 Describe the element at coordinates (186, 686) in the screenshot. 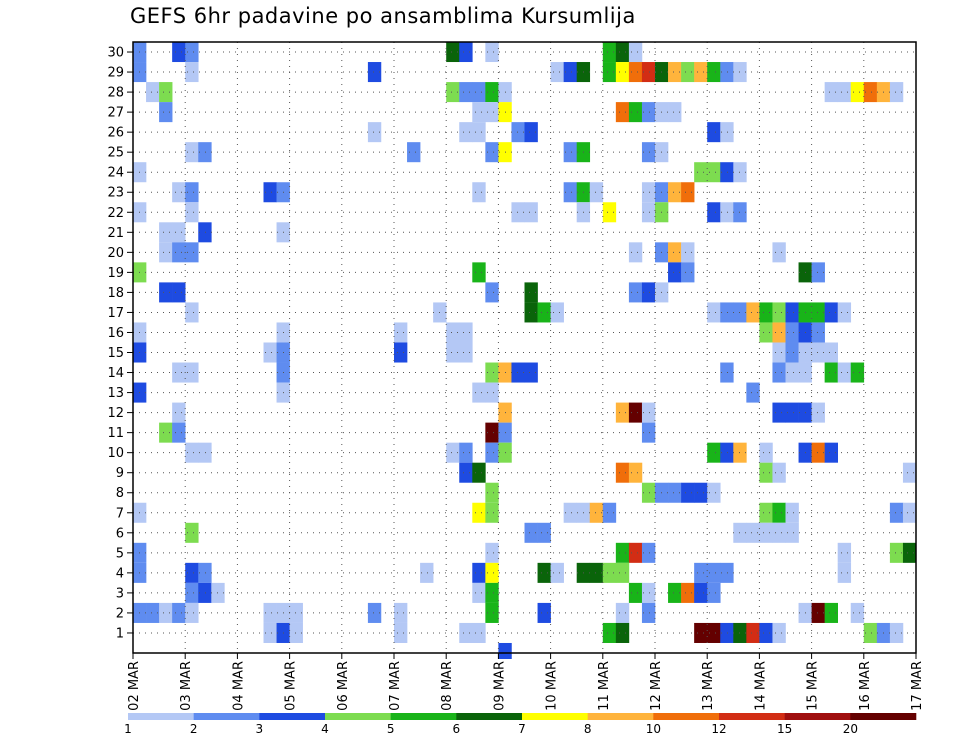

I see `x-tick-label: 03 MAR` at that location.